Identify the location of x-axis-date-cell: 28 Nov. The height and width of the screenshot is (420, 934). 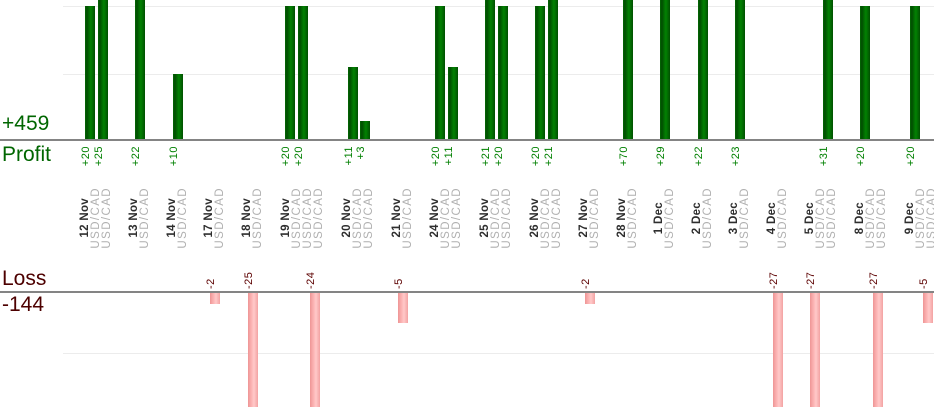
(621, 218).